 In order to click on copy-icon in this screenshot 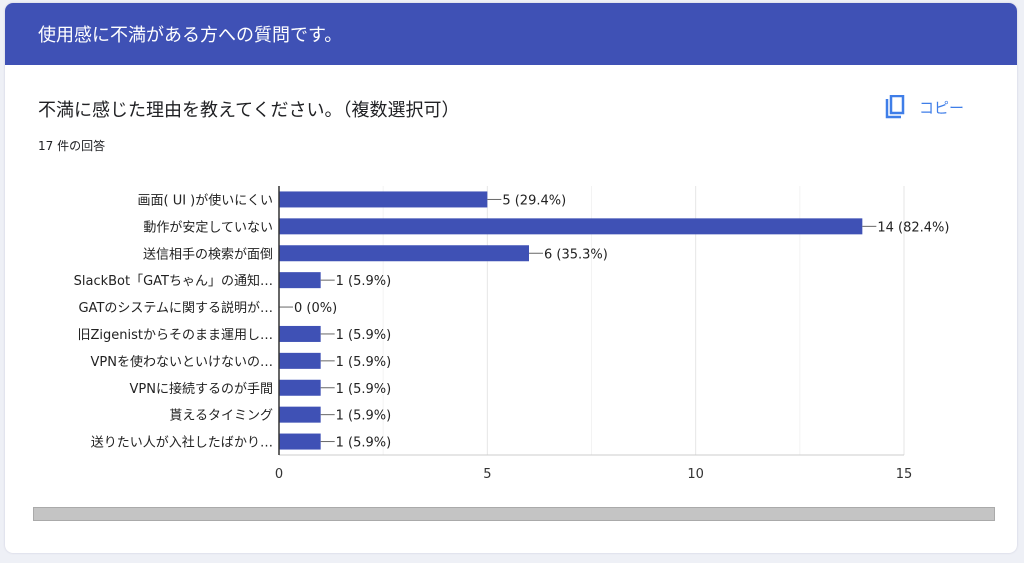, I will do `click(895, 107)`.